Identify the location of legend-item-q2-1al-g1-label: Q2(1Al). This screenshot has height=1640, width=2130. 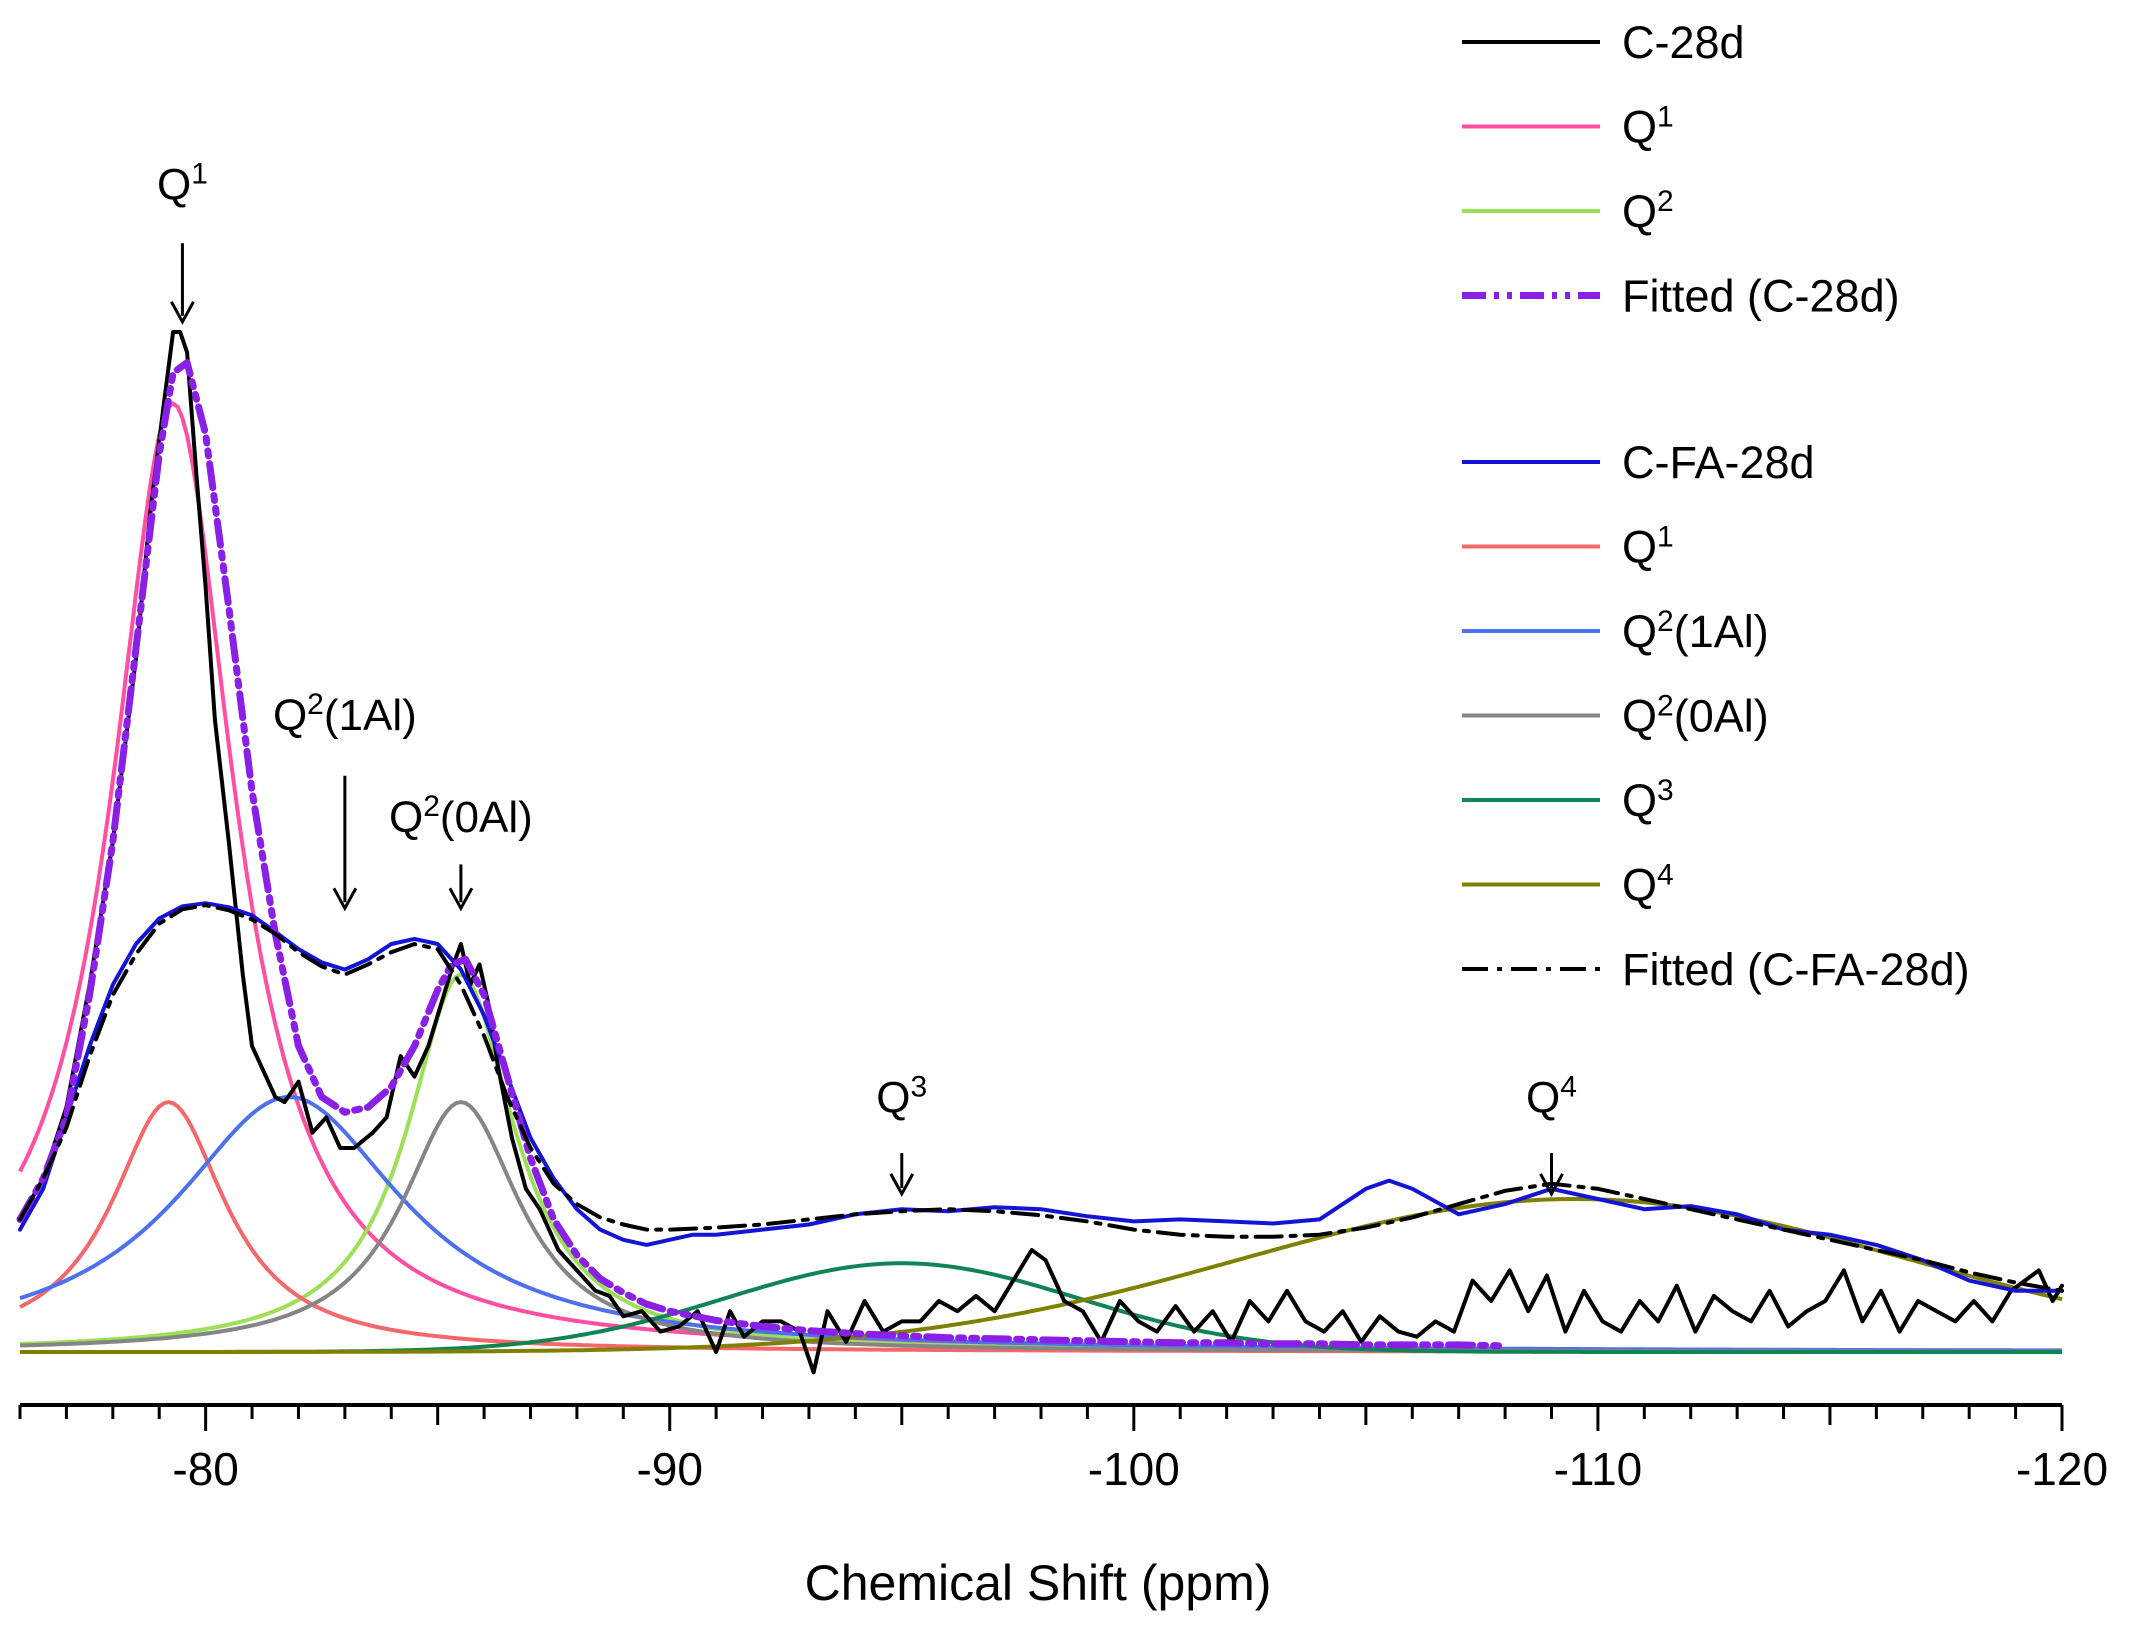
(1695, 631).